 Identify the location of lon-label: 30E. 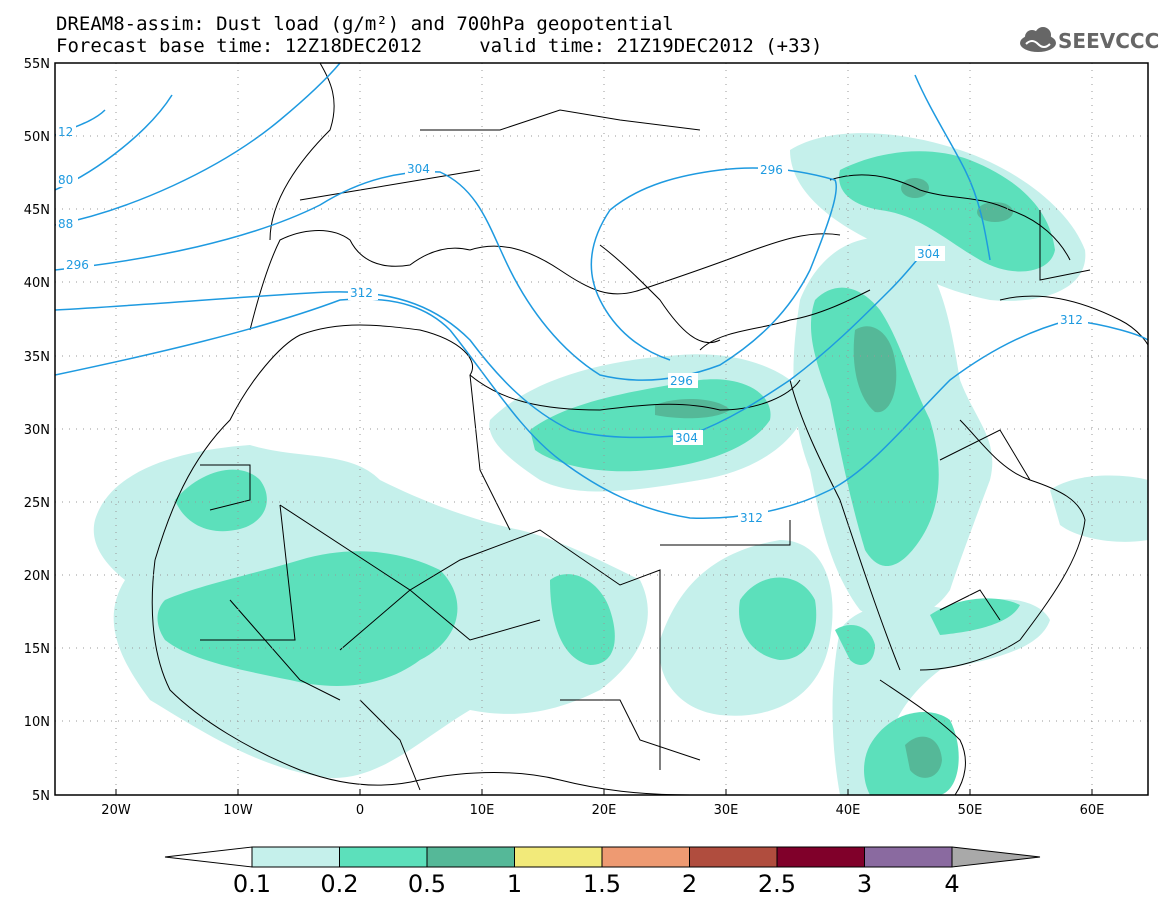
(726, 810).